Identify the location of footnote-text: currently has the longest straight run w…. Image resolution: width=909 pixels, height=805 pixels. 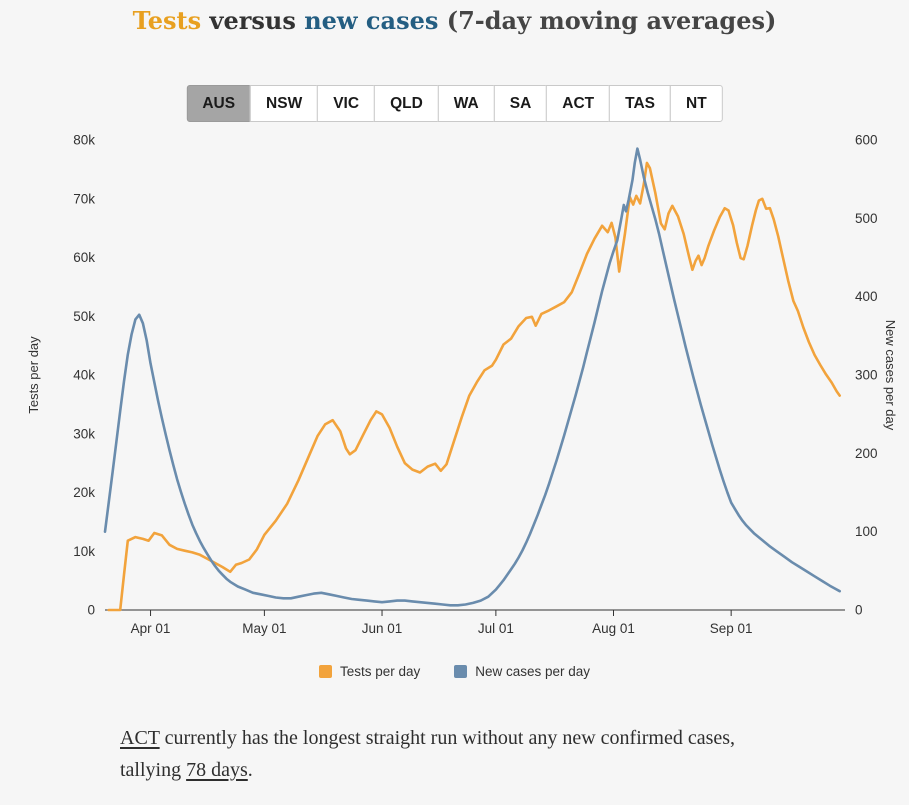
(428, 754).